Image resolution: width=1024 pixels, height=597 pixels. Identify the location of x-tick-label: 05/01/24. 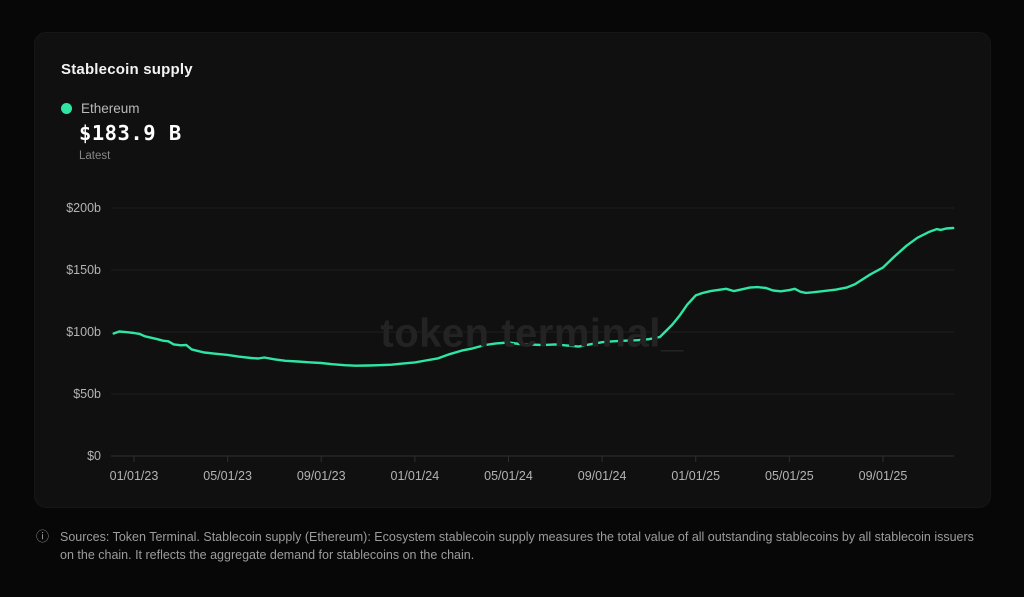
(508, 476).